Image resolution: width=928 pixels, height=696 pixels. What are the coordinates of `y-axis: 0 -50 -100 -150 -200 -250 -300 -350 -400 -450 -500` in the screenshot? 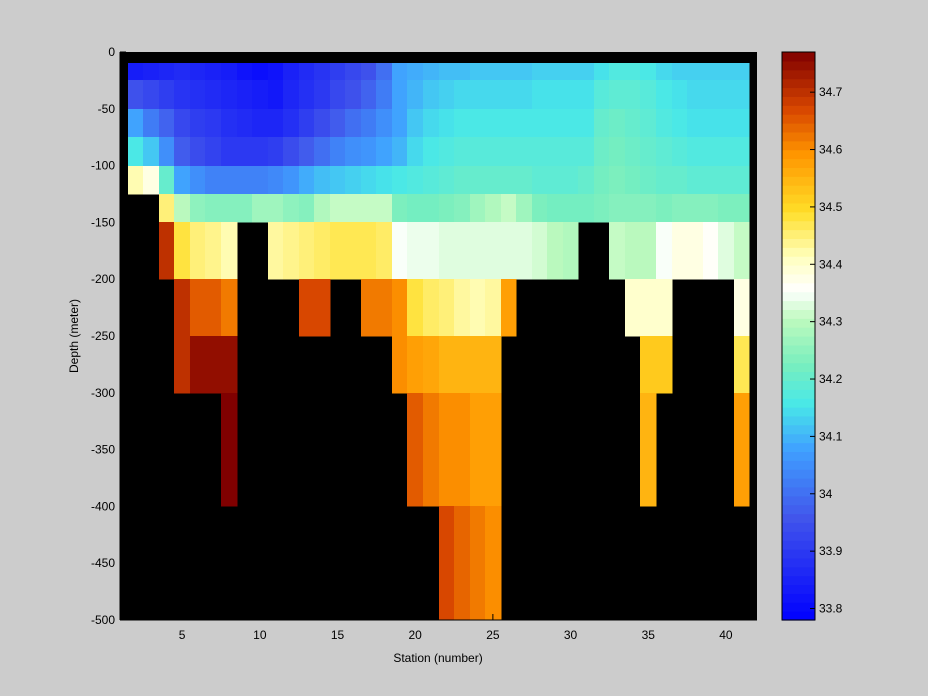 It's located at (108, 336).